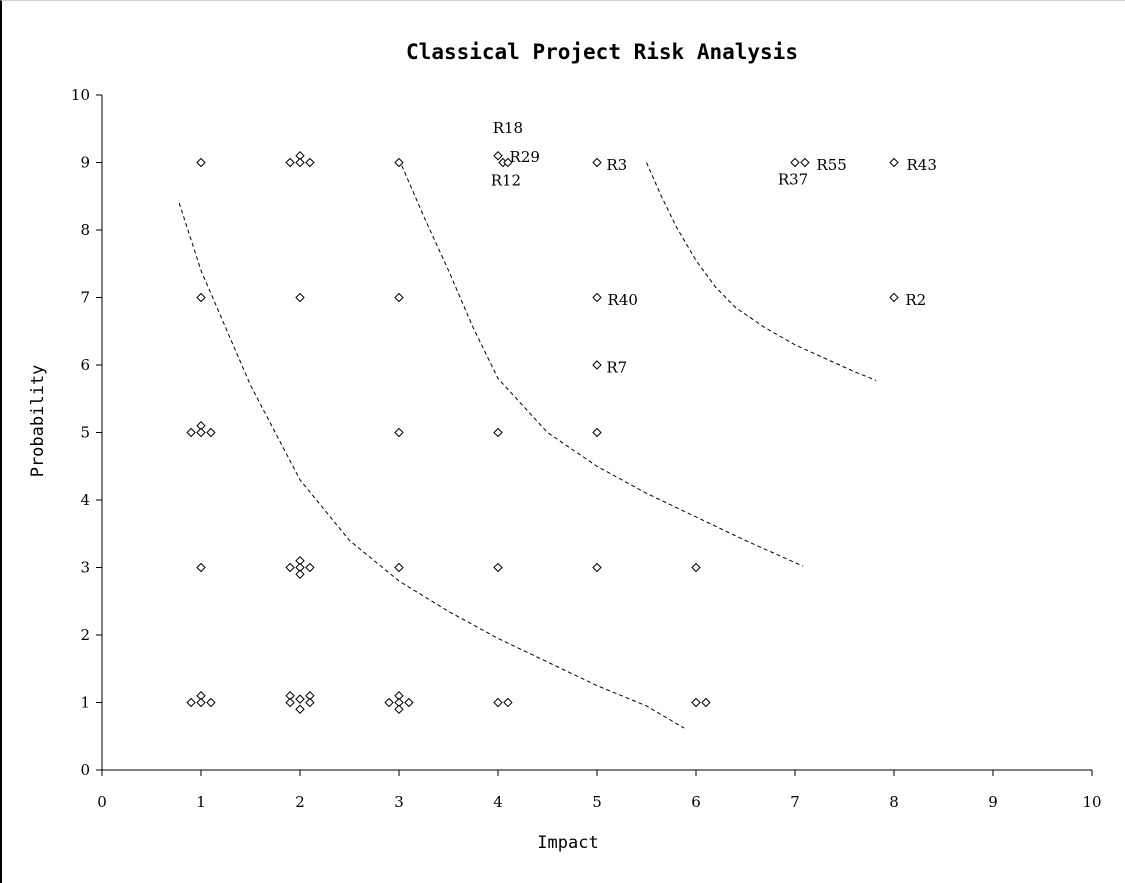  What do you see at coordinates (567, 843) in the screenshot?
I see `x-axis-title: Impact` at bounding box center [567, 843].